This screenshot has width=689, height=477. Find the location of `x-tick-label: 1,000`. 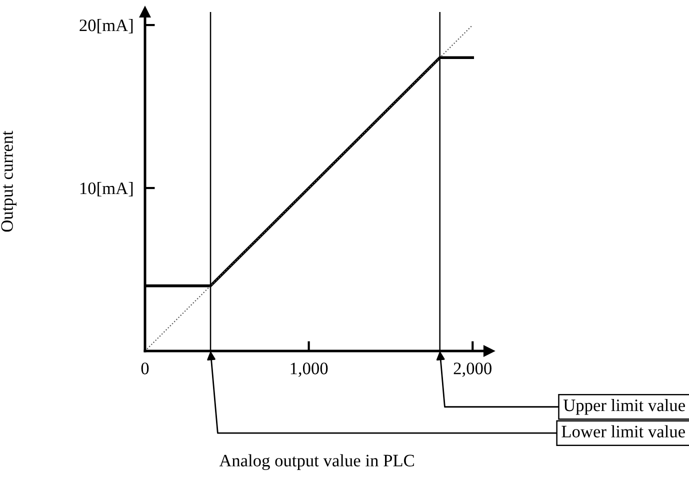

x-tick-label: 1,000 is located at coordinates (309, 369).